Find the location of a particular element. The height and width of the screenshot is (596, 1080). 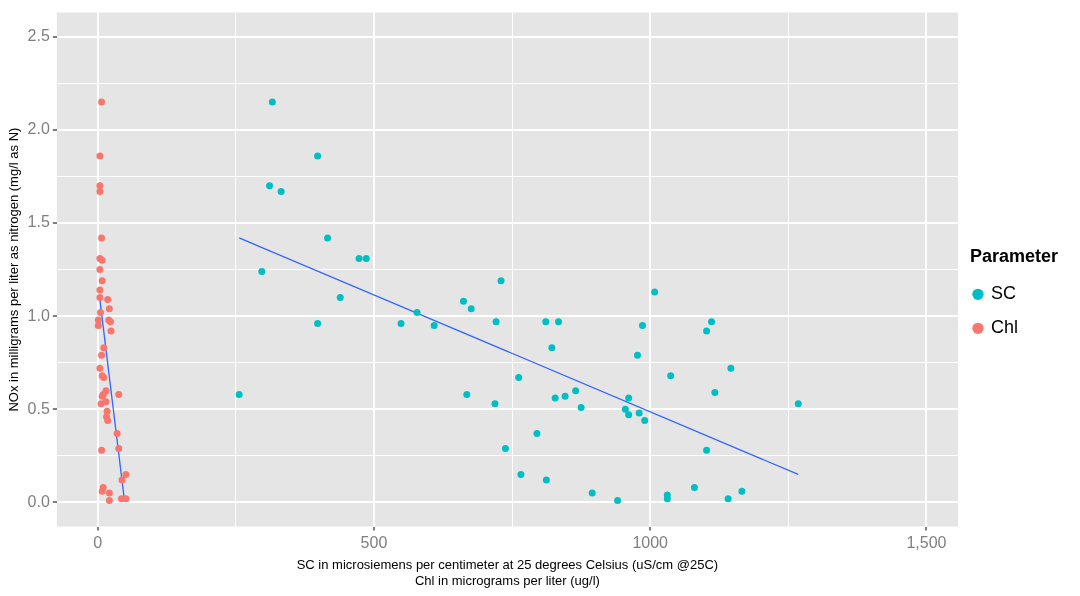

y-tick-label: 0.5 is located at coordinates (38, 408).